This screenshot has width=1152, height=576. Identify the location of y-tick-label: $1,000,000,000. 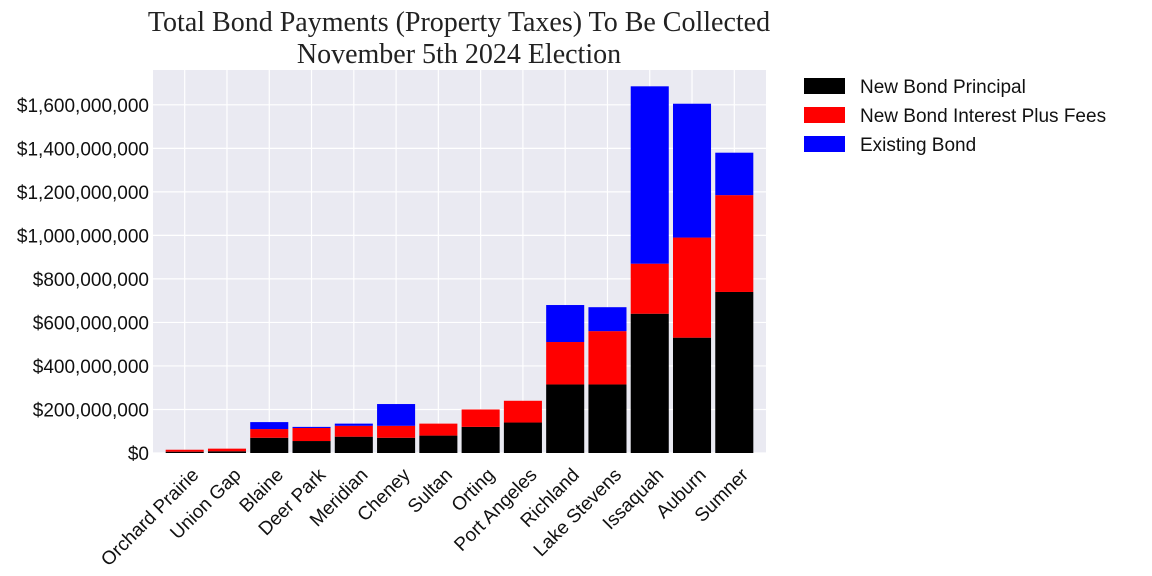
(83, 236).